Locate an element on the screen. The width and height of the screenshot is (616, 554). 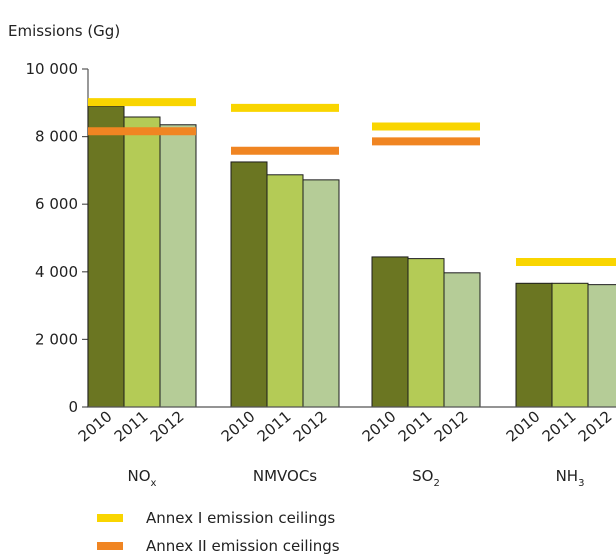
y-axis-title: Emissions (Gg) is located at coordinates (64, 31).